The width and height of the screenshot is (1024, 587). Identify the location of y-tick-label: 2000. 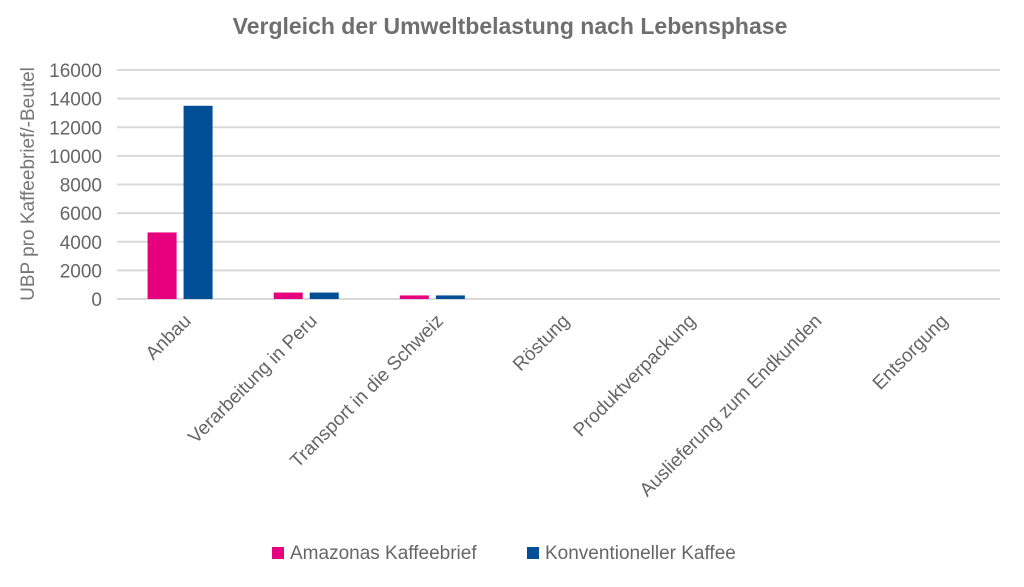
(81, 271).